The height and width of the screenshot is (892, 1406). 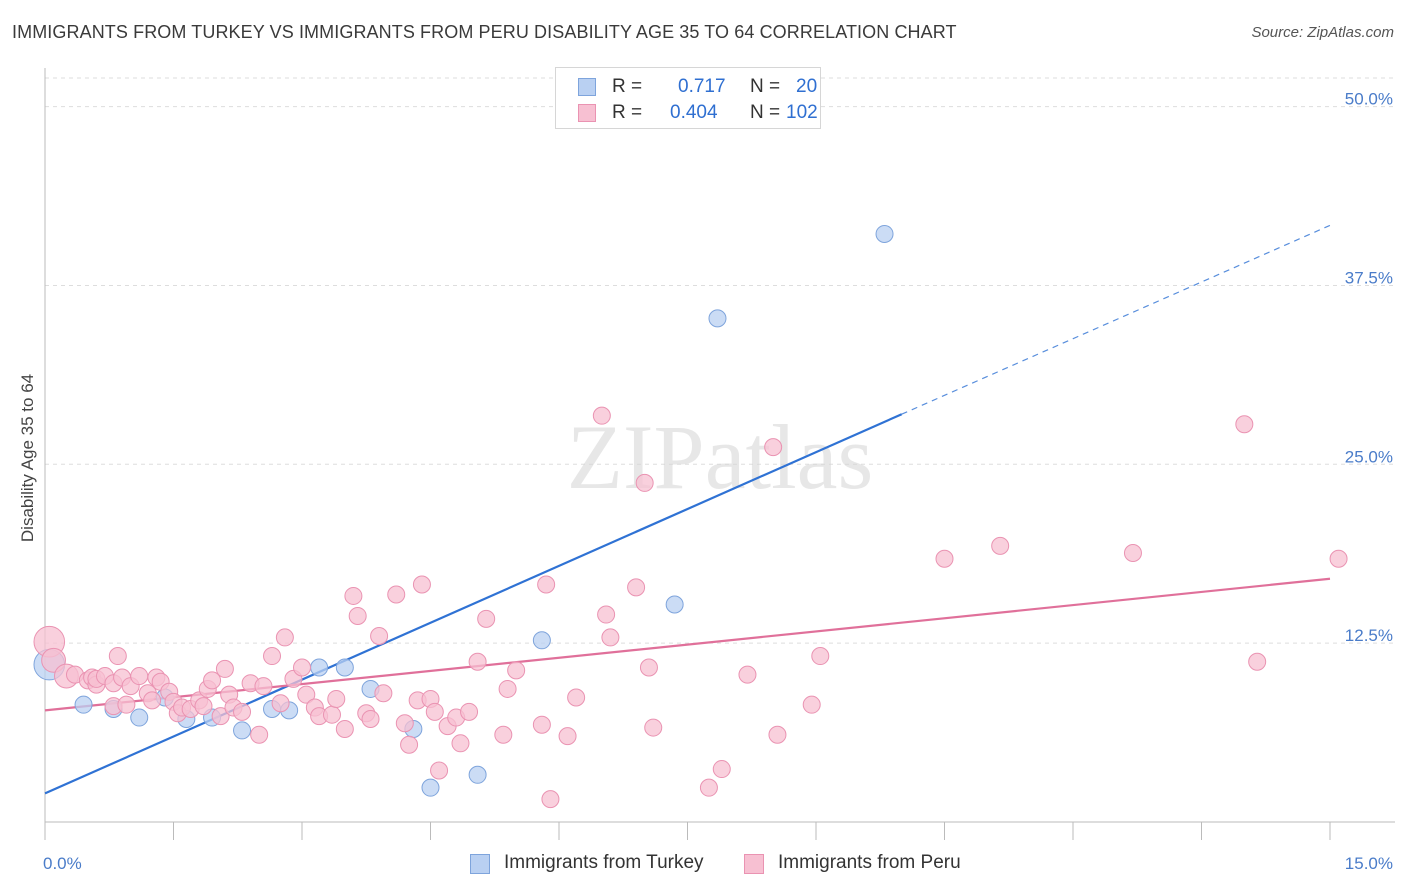 I want to click on turkey-trend-extension, so click(x=1116, y=319).